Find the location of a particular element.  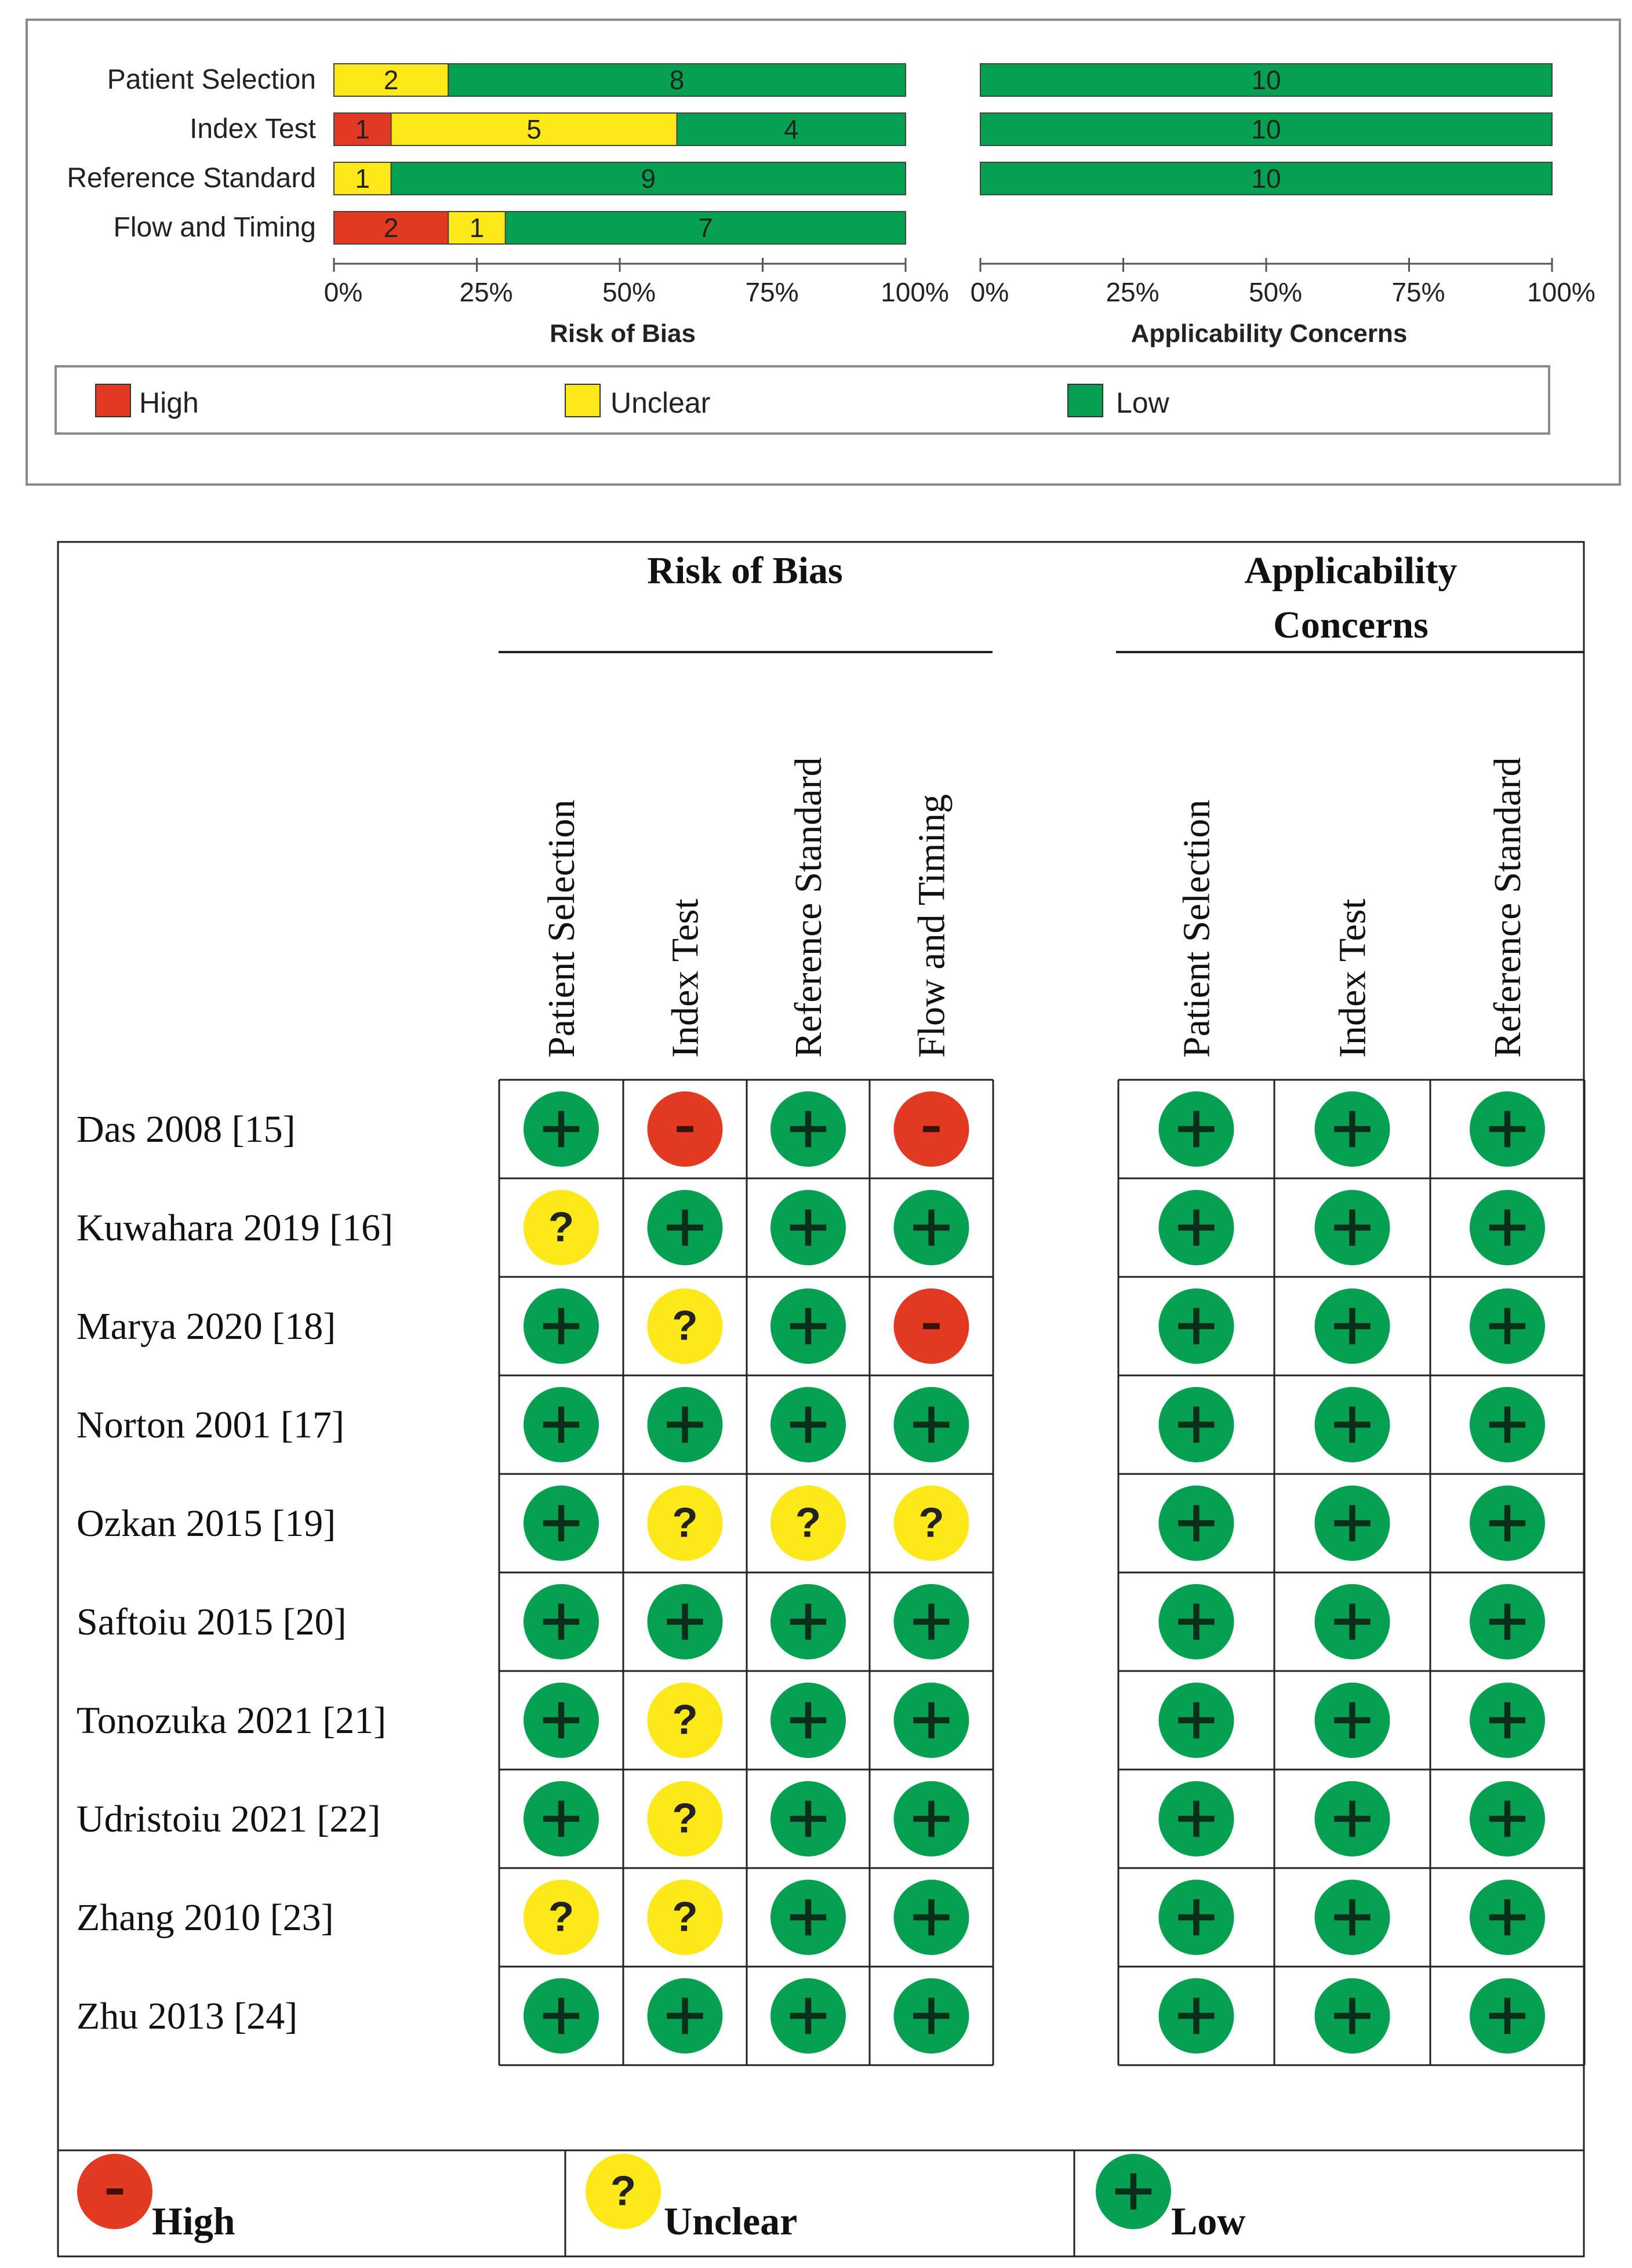

table-legend: High ? Unclear Low is located at coordinates (821, 2202).